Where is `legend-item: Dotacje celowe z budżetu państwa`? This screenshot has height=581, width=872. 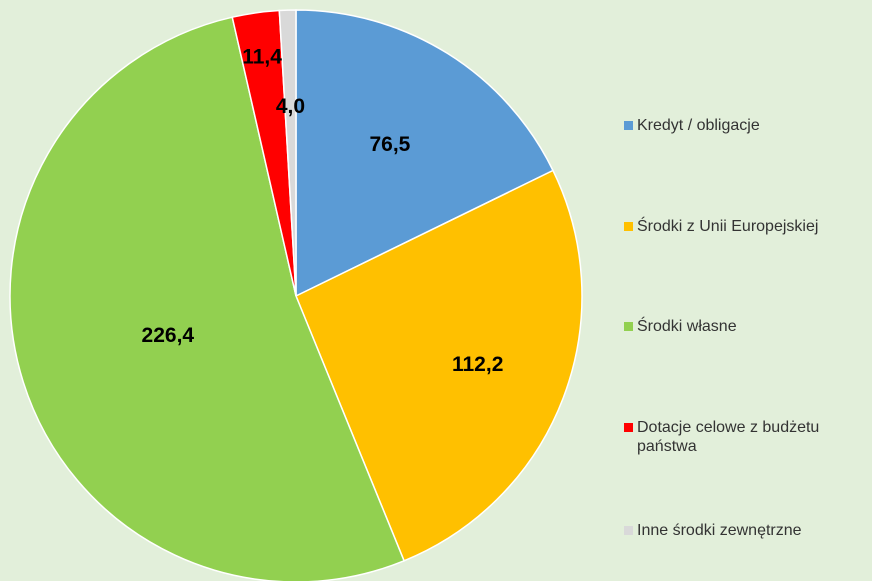
legend-item: Dotacje celowe z budżetu państwa is located at coordinates (748, 437).